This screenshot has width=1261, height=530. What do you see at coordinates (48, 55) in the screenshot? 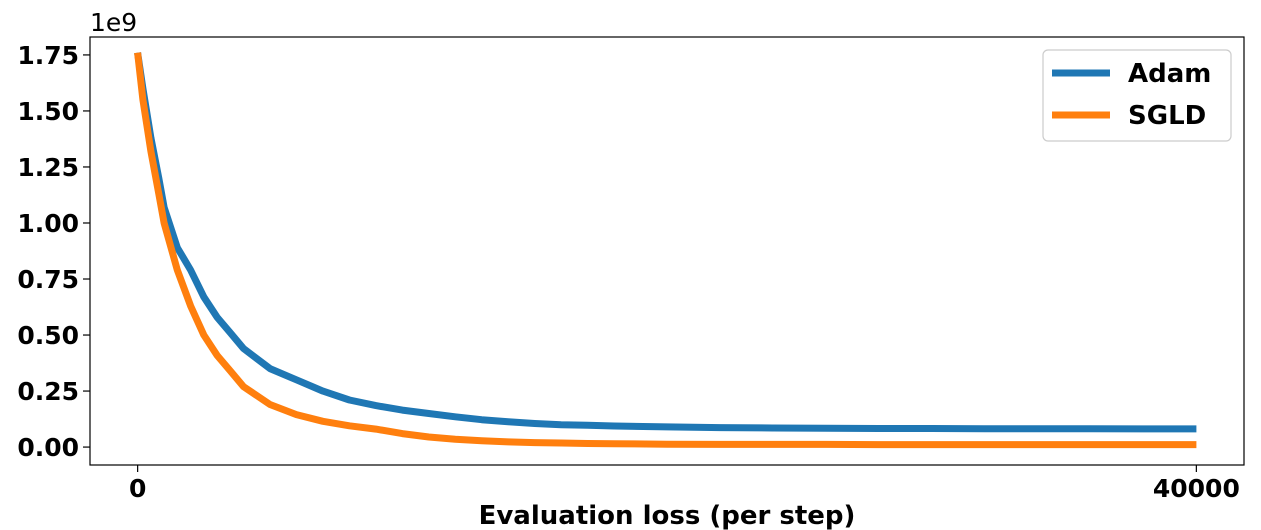
I see `y-tick-label: 1.75` at bounding box center [48, 55].